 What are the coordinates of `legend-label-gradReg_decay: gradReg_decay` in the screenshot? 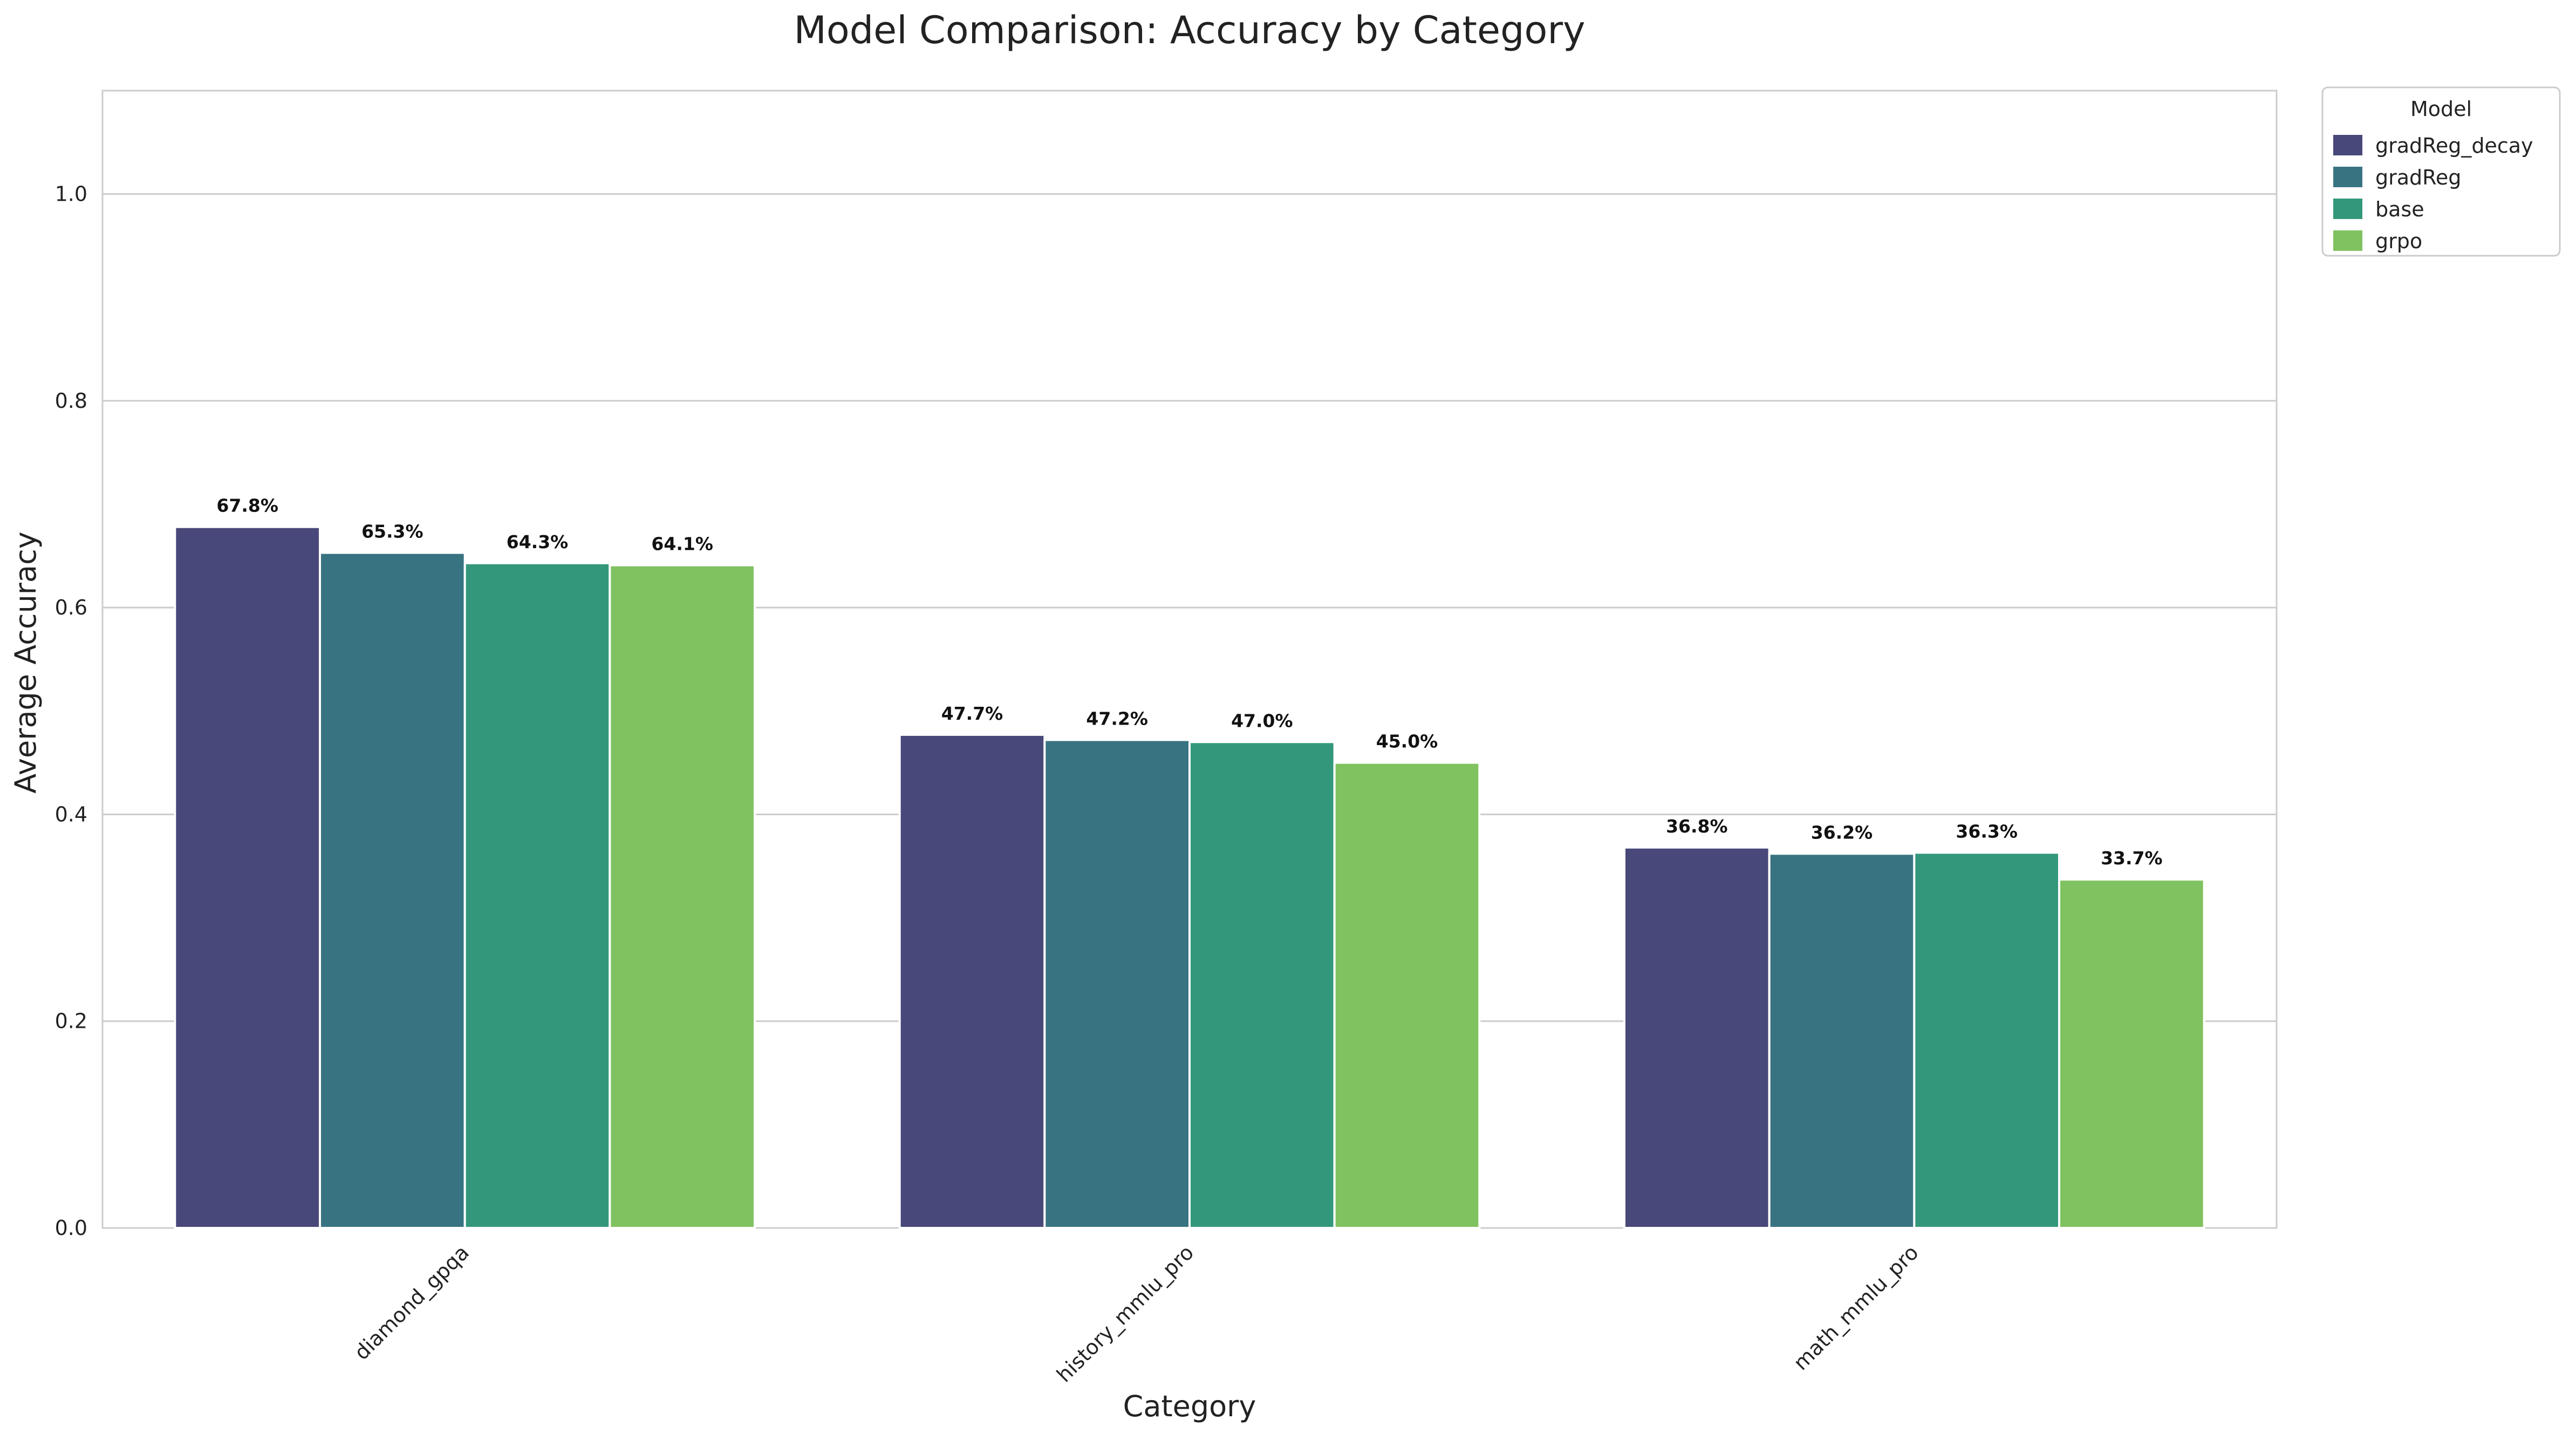 It's located at (2454, 146).